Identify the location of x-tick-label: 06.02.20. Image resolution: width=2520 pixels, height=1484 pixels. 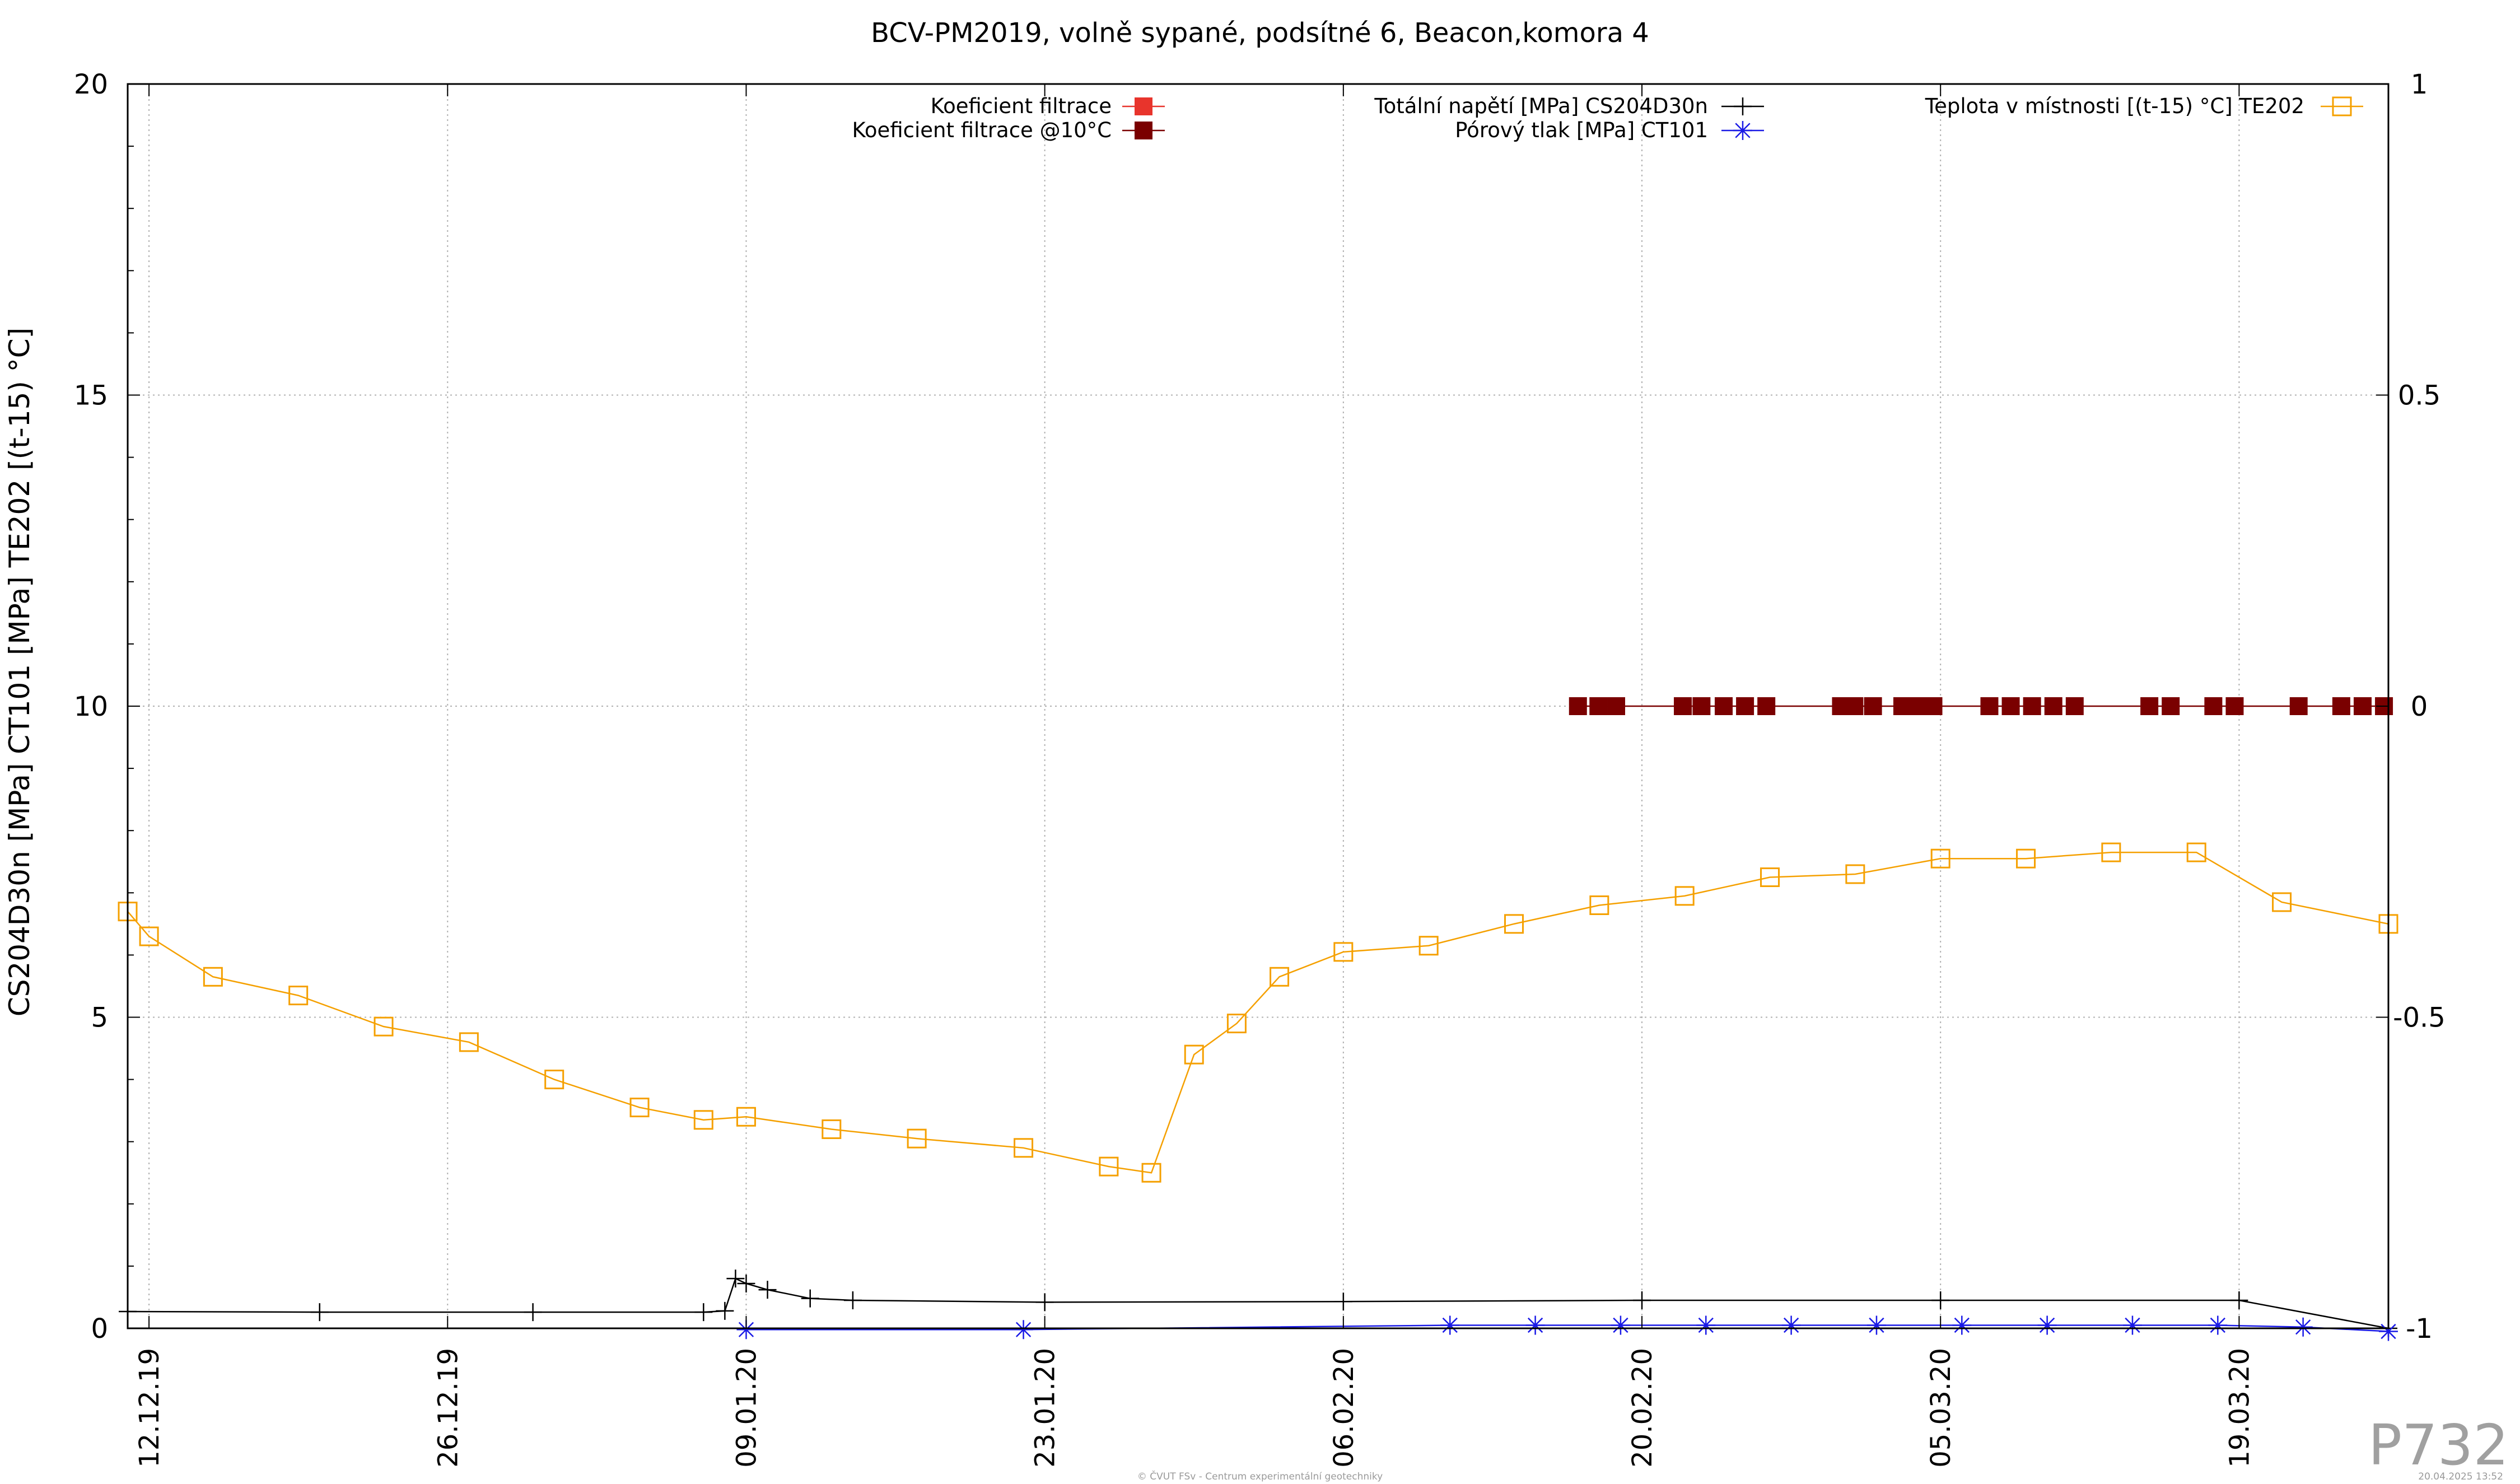
(1344, 1408).